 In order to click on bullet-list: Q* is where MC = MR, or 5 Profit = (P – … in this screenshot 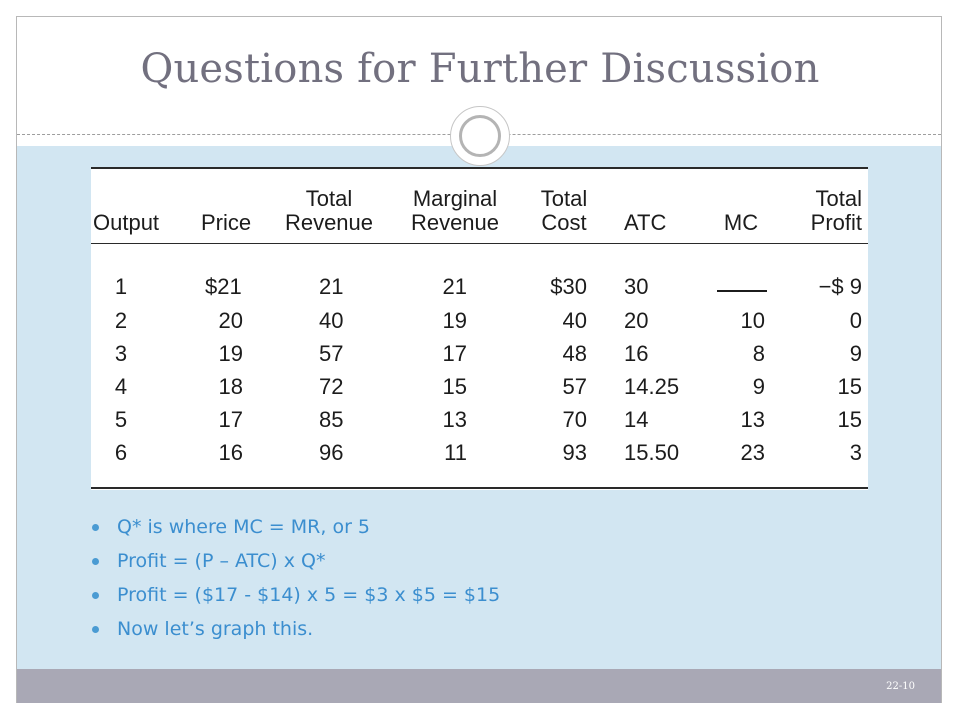, I will do `click(294, 582)`.